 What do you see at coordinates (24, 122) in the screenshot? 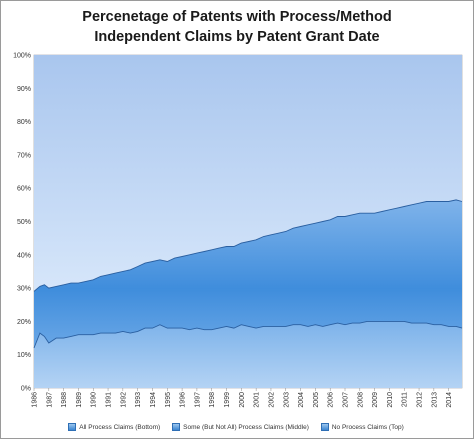
I see `y-tick-label: 80%` at bounding box center [24, 122].